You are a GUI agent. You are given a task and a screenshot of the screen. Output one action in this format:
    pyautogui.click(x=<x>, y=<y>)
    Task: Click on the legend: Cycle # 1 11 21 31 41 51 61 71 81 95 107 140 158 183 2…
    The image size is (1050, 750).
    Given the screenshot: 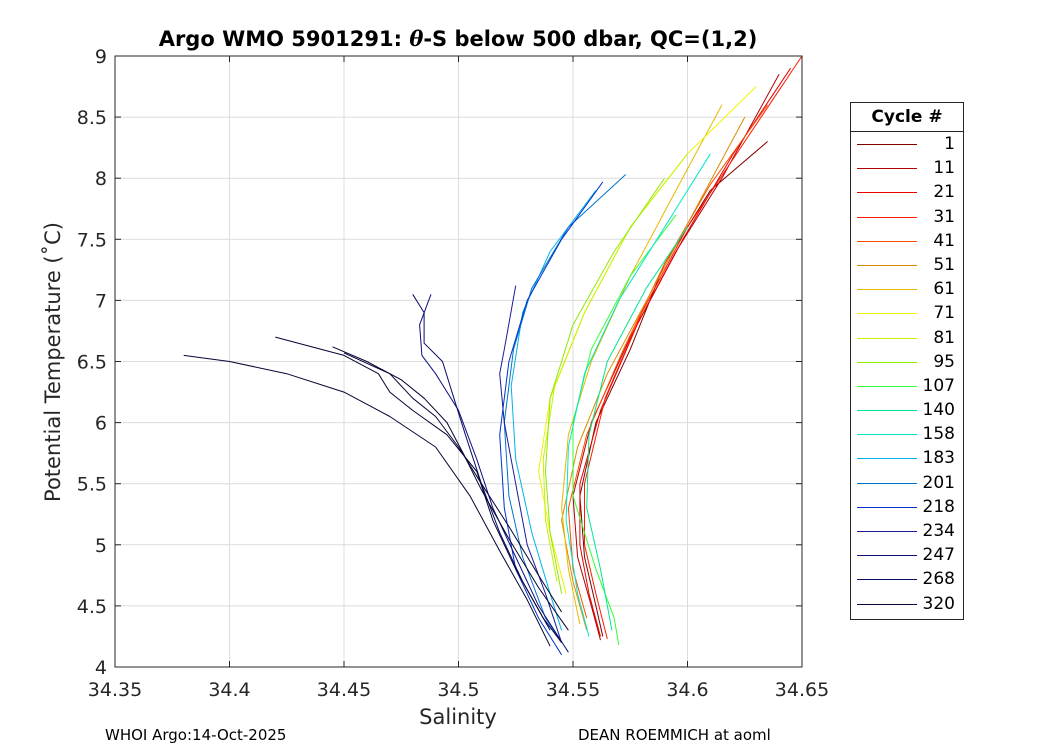 What is the action you would take?
    pyautogui.click(x=907, y=361)
    